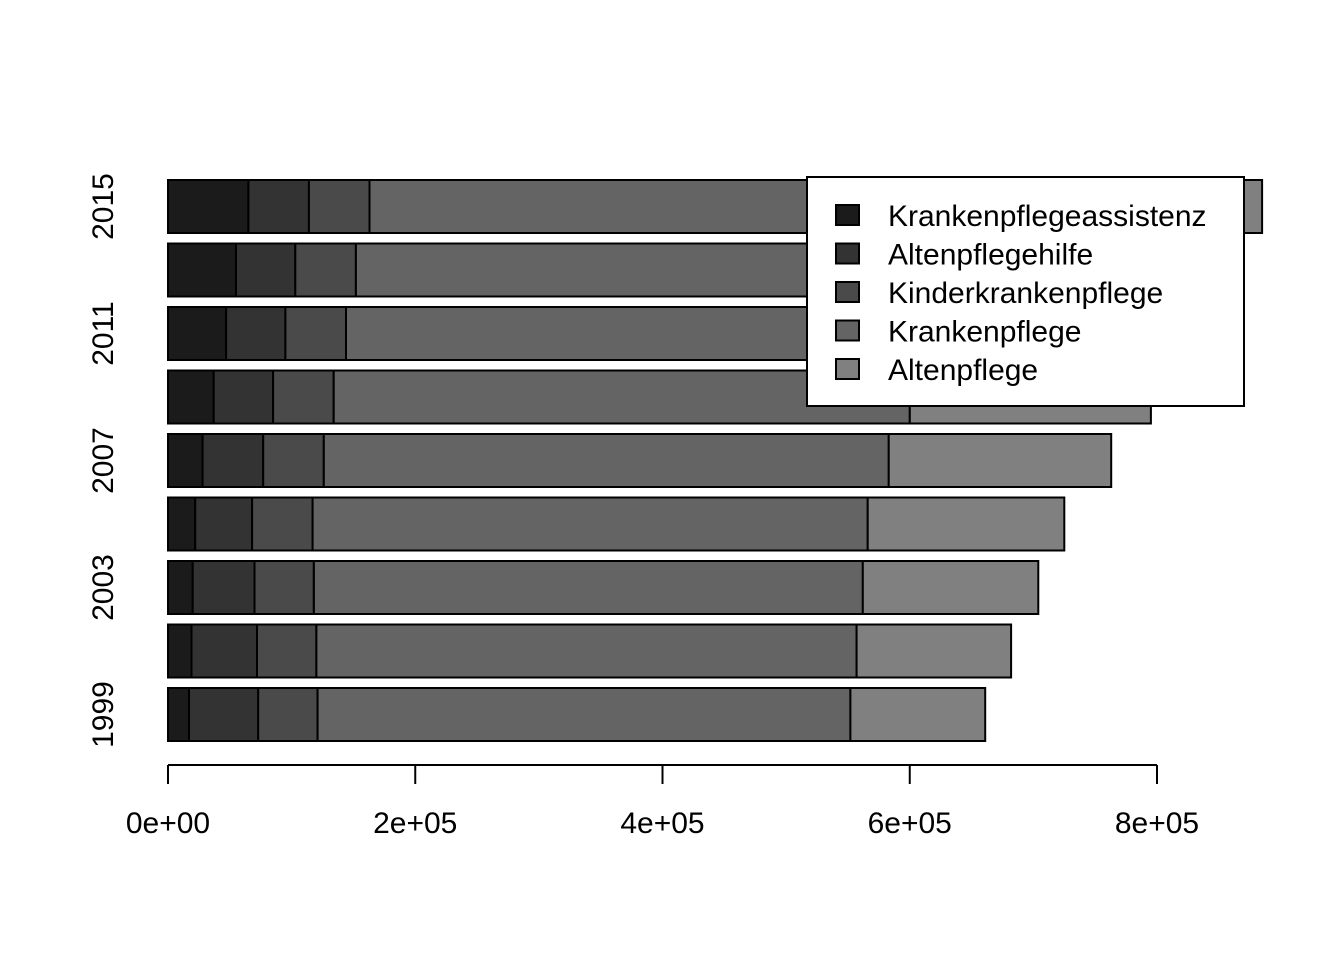 Image resolution: width=1344 pixels, height=960 pixels. I want to click on y-tick-label: 2015, so click(103, 206).